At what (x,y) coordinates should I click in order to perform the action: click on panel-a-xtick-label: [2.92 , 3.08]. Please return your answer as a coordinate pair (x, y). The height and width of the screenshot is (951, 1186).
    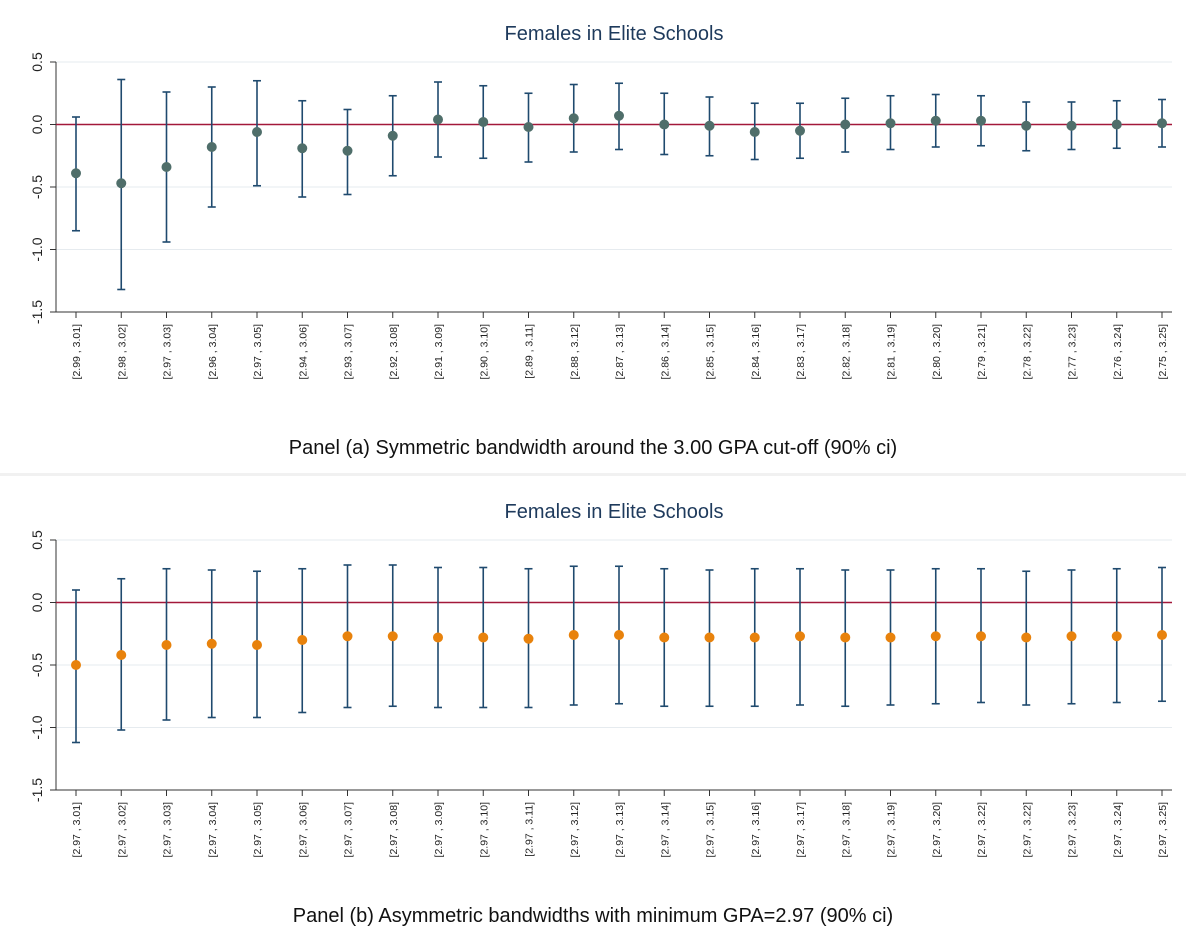
    Looking at the image, I should click on (394, 352).